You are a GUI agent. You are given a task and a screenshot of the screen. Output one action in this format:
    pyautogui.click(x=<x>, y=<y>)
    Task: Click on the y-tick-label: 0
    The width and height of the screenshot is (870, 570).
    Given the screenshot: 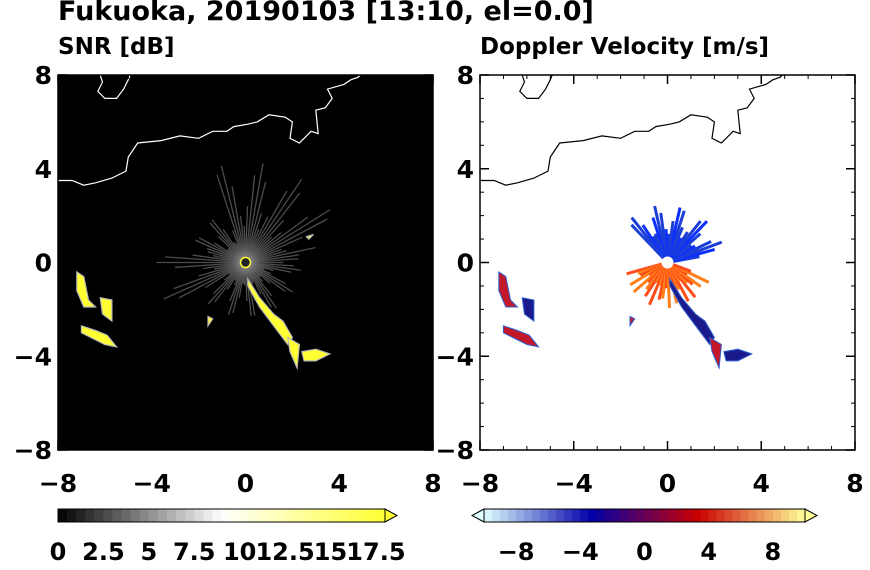 What is the action you would take?
    pyautogui.click(x=43, y=263)
    